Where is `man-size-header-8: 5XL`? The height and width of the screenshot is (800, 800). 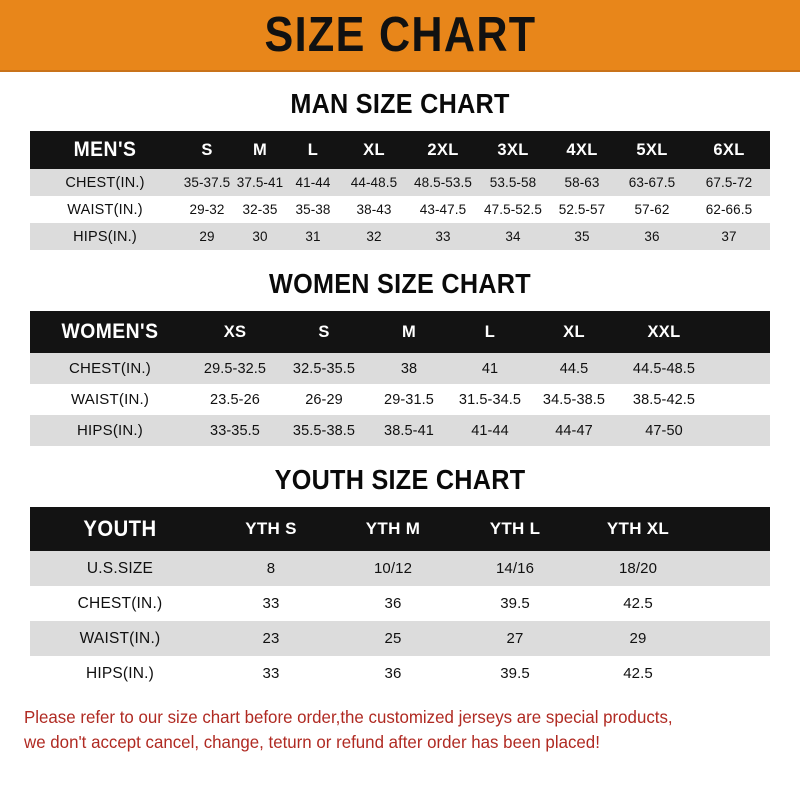
man-size-header-8: 5XL is located at coordinates (652, 149).